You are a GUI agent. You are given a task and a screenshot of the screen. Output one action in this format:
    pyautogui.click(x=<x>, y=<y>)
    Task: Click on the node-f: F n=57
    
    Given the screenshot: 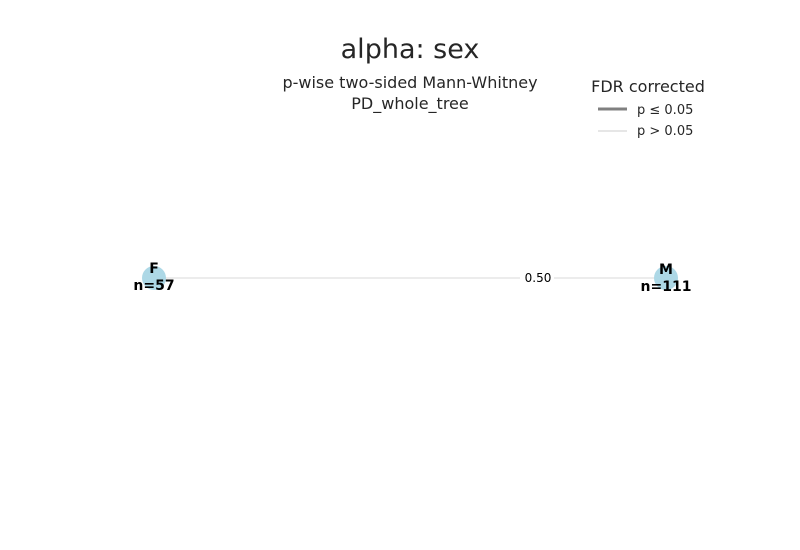 What is the action you would take?
    pyautogui.click(x=153, y=277)
    